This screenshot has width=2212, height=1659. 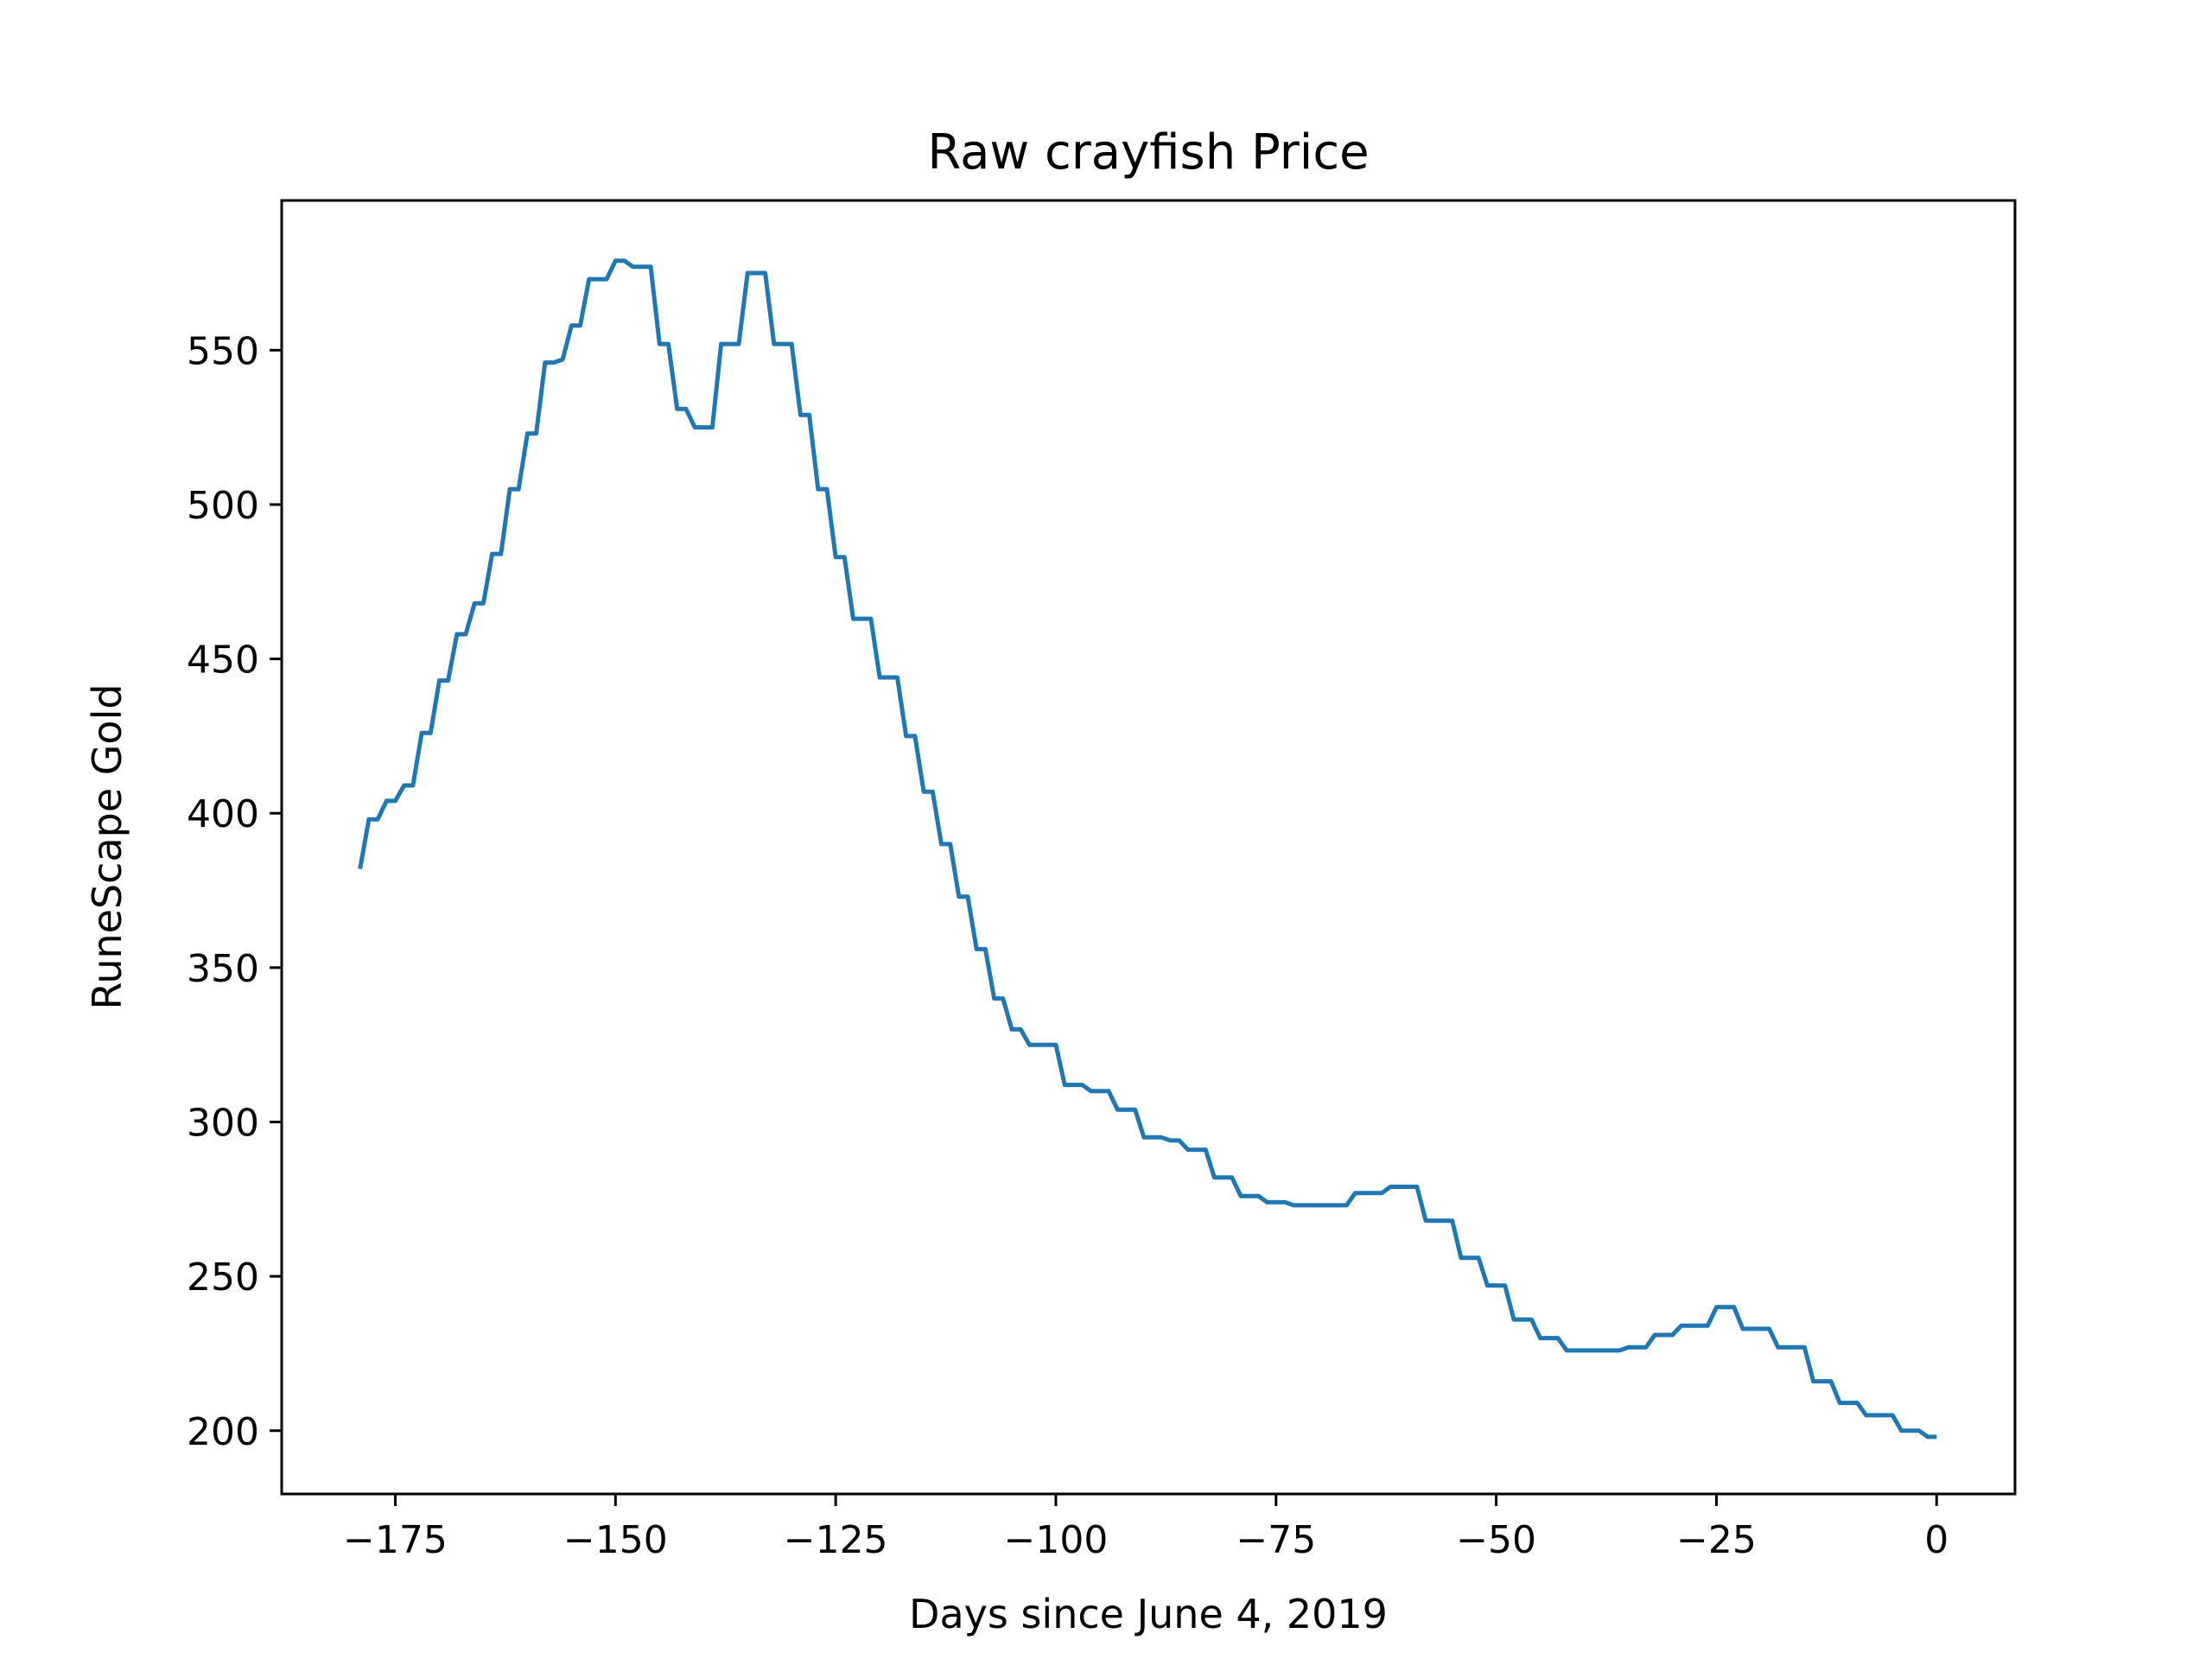 What do you see at coordinates (1716, 1540) in the screenshot?
I see `x-tick-label: −25` at bounding box center [1716, 1540].